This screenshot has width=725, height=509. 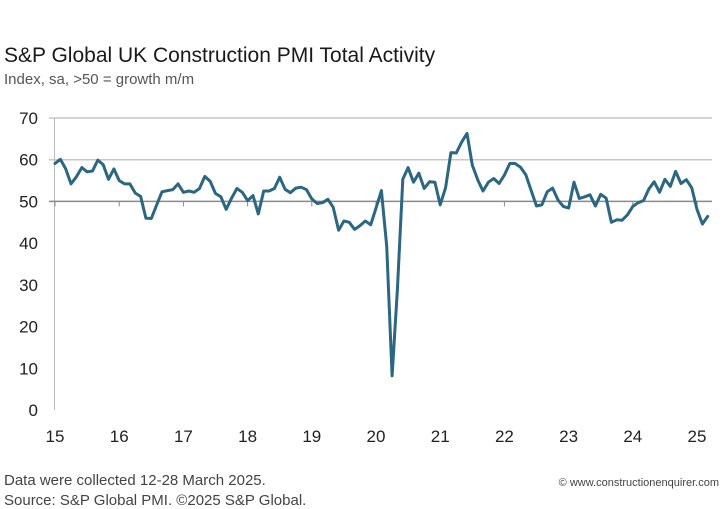 I want to click on x-tick-label: 16, so click(x=119, y=436).